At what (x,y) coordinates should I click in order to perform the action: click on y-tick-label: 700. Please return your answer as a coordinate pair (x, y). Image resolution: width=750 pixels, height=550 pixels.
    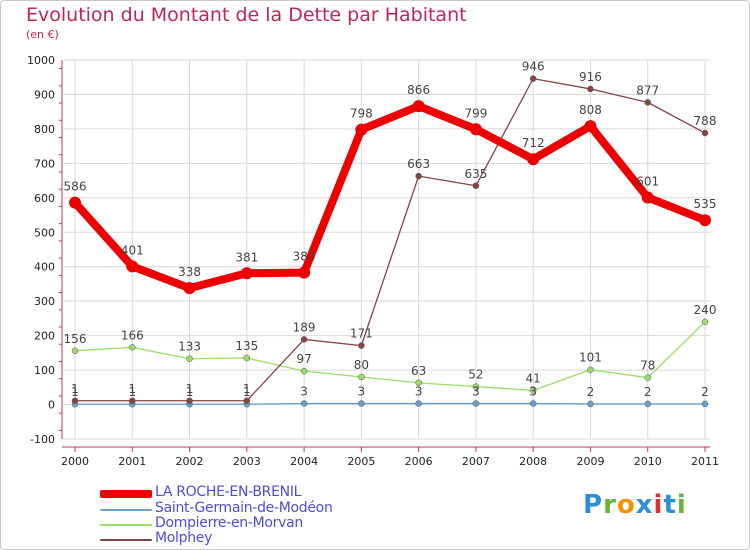
    Looking at the image, I should click on (44, 163).